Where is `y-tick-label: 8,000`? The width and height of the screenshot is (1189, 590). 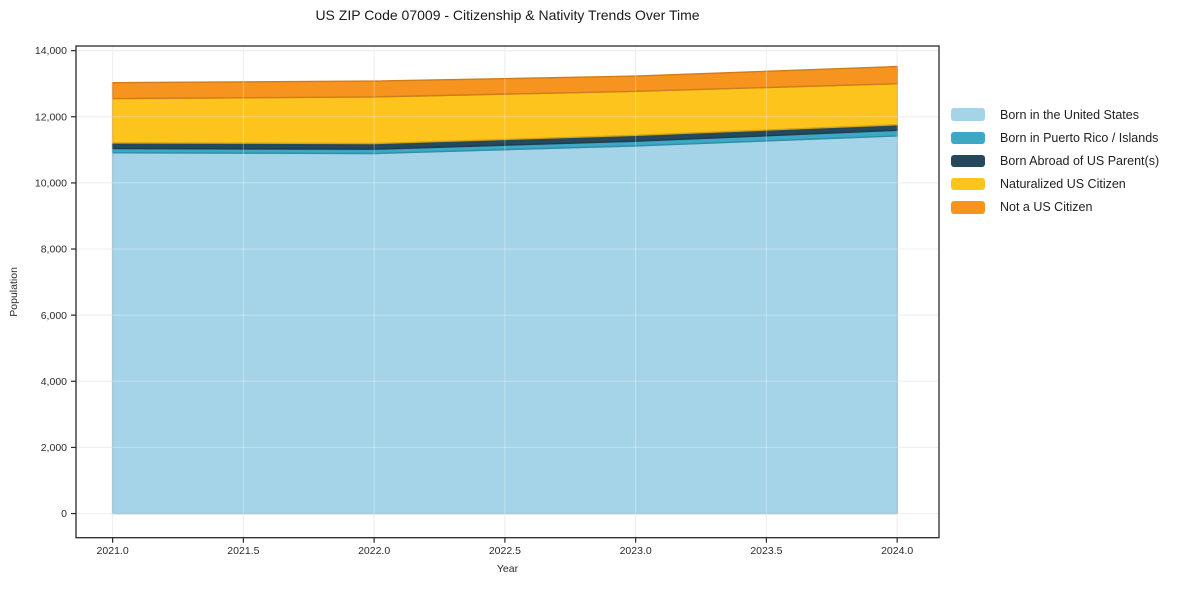 y-tick-label: 8,000 is located at coordinates (54, 250).